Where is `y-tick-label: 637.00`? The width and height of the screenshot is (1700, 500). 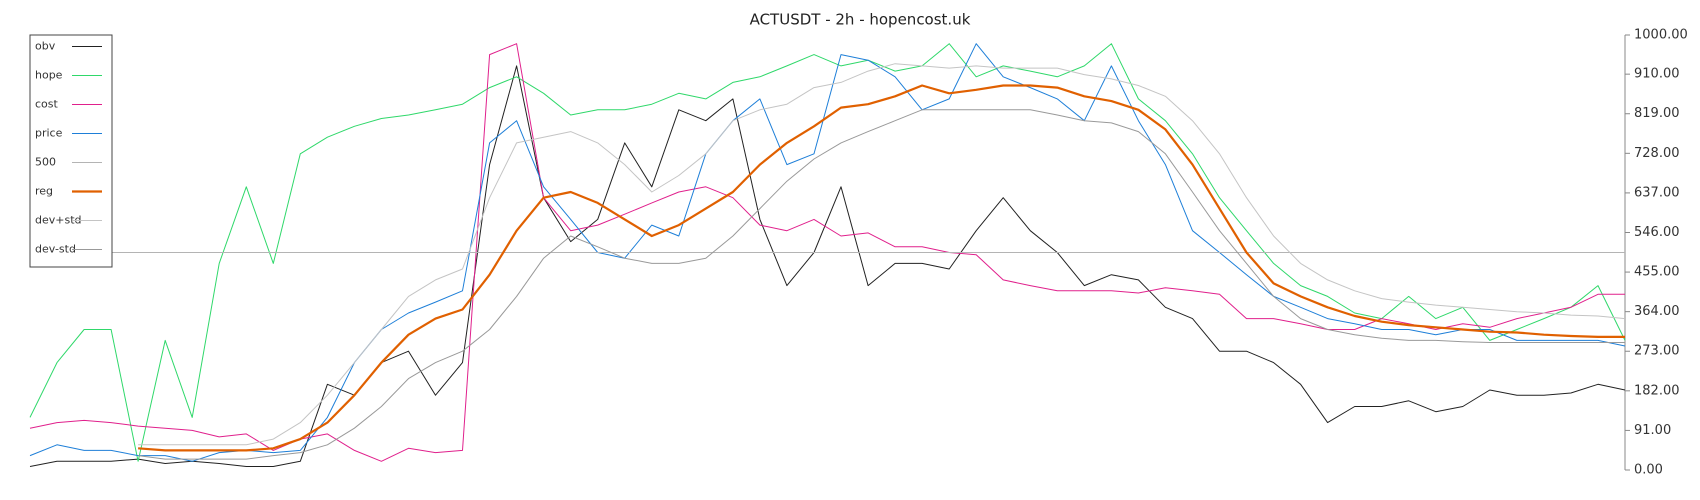 y-tick-label: 637.00 is located at coordinates (1657, 192).